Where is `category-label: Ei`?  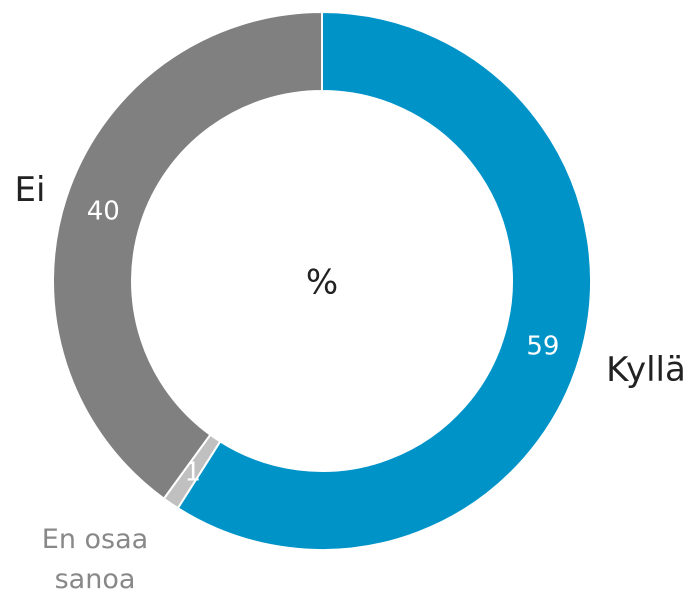
category-label: Ei is located at coordinates (30, 190).